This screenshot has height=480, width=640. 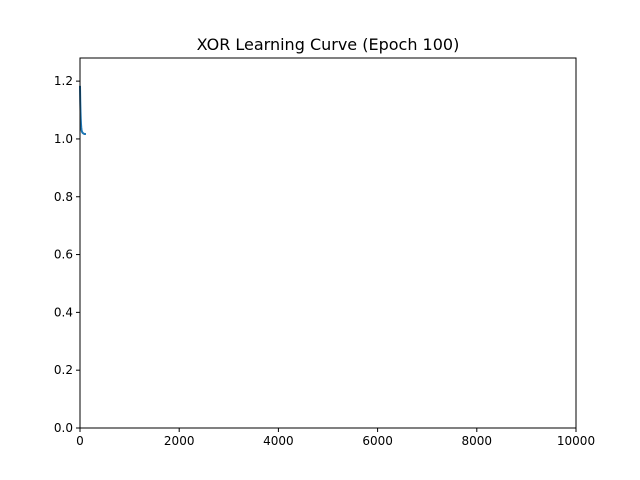 I want to click on x-tick-label: 6000, so click(x=377, y=441).